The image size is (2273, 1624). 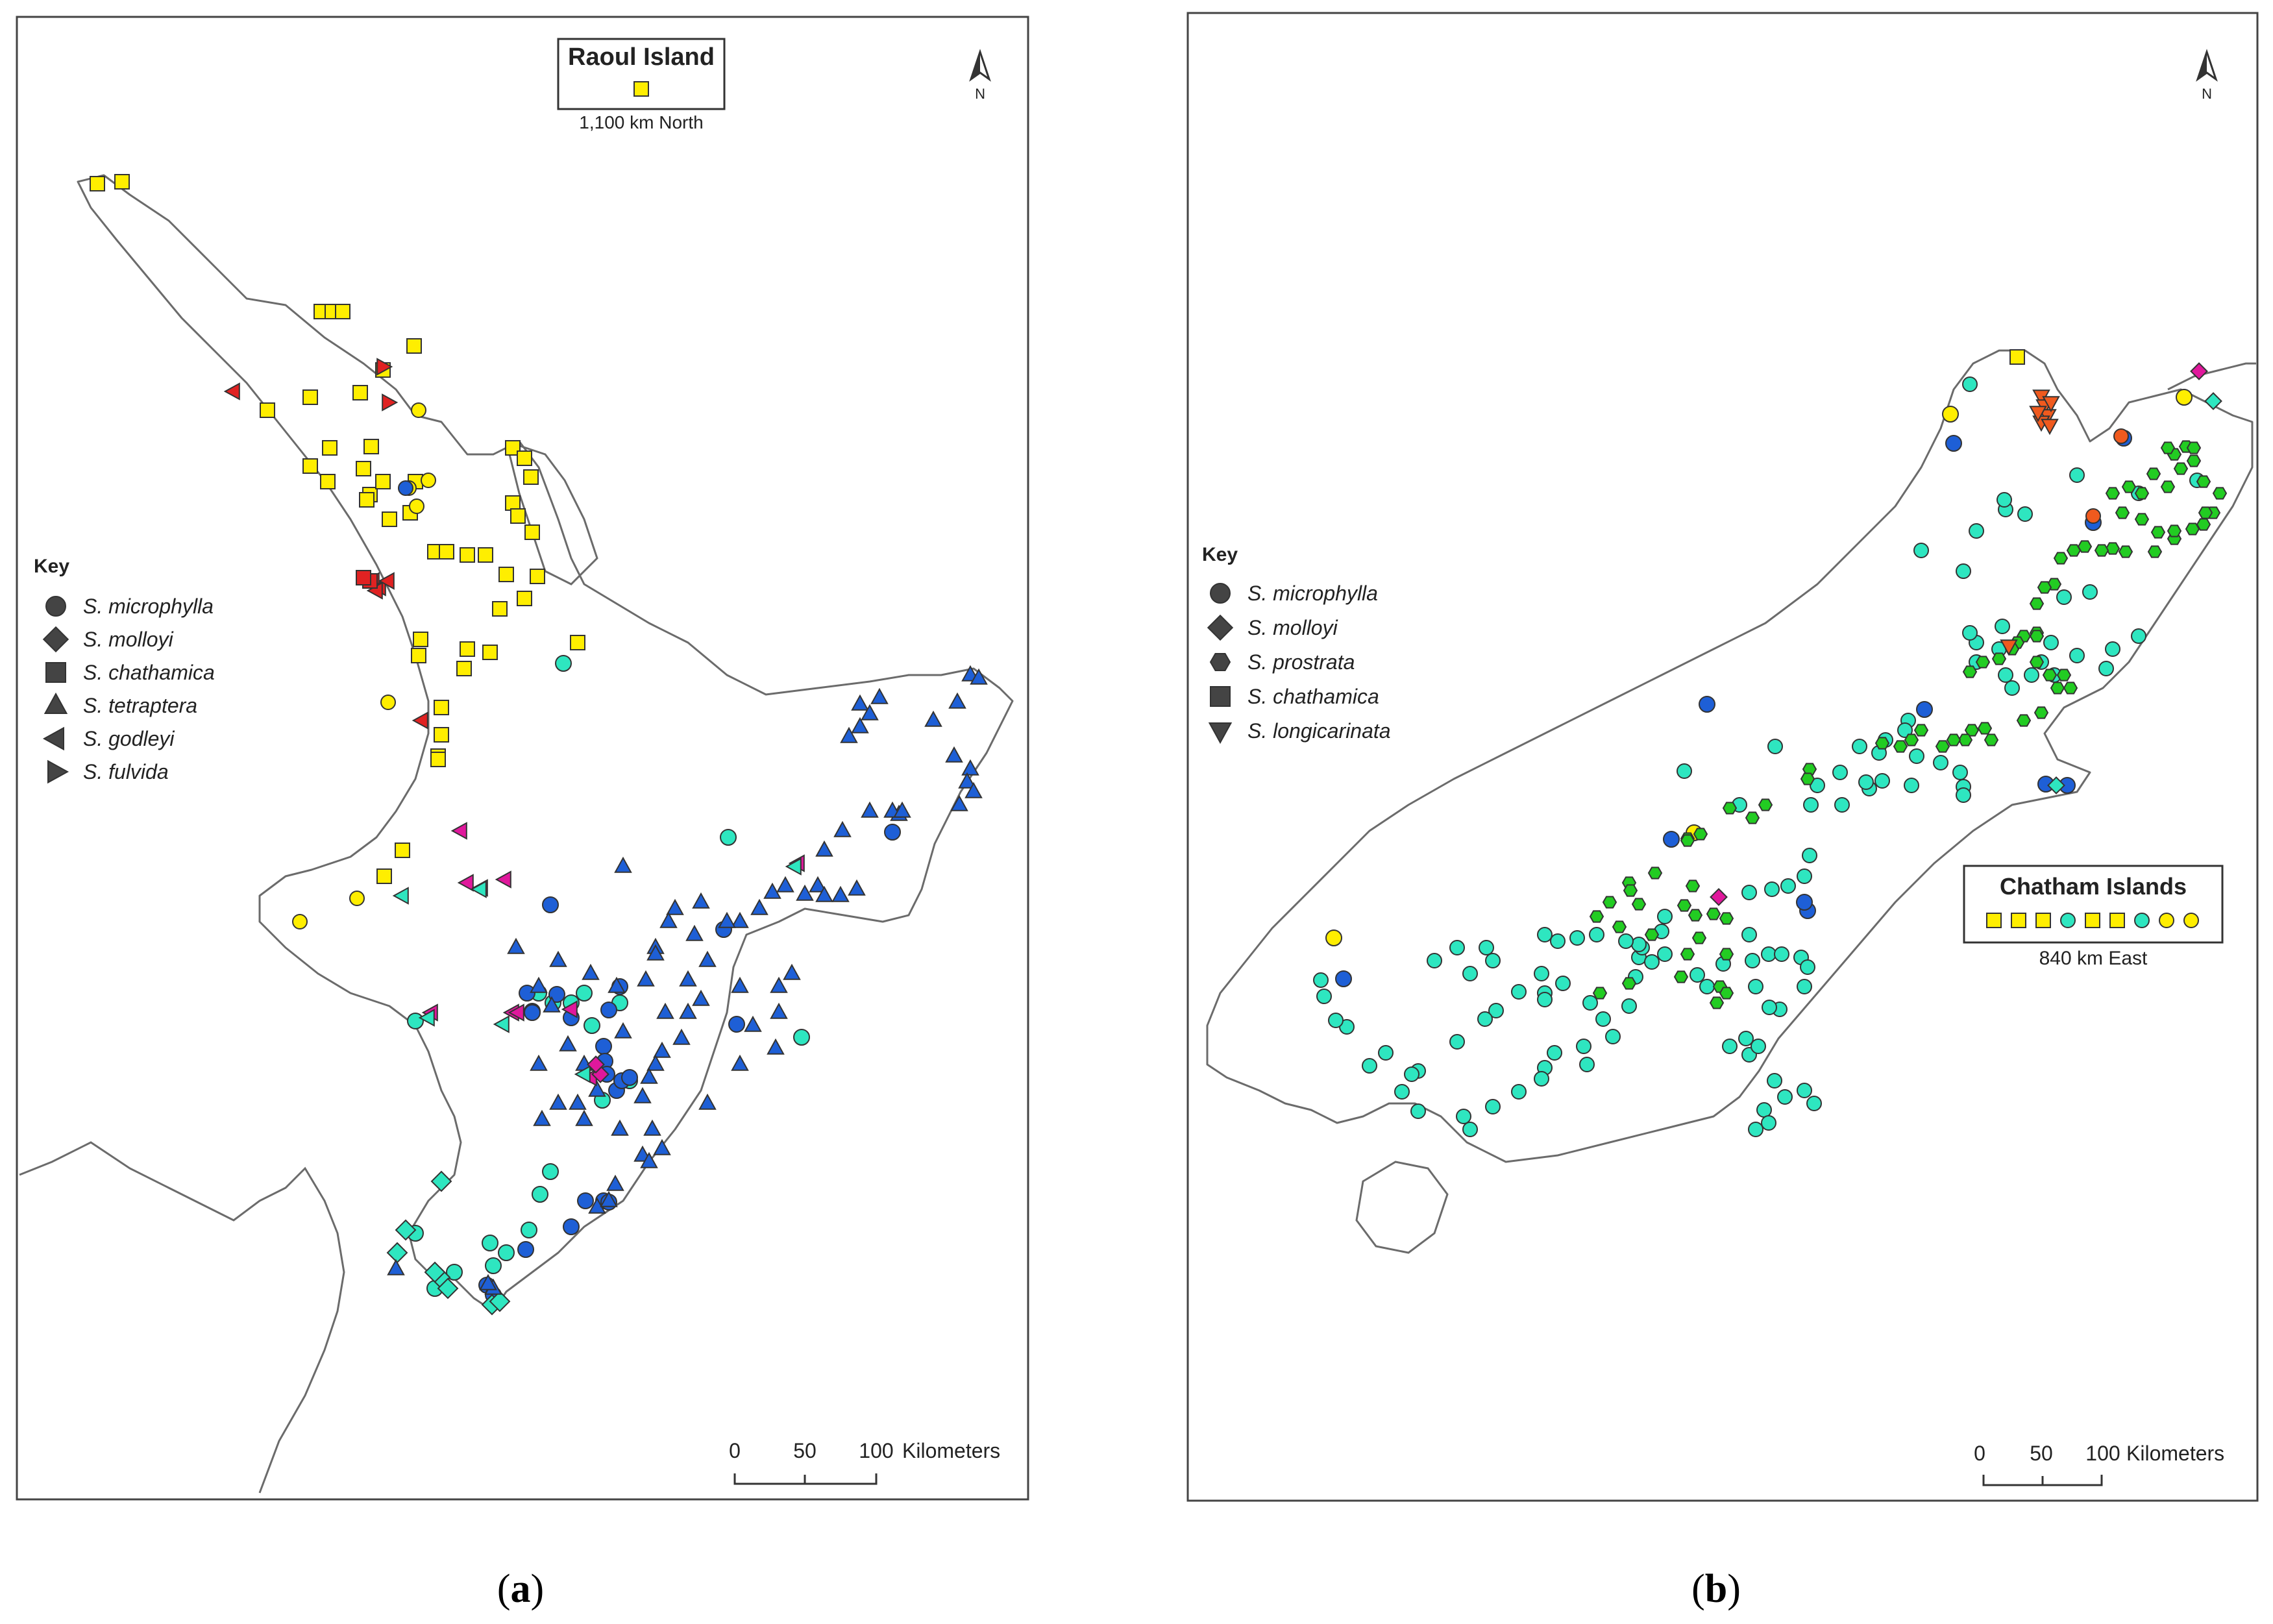 What do you see at coordinates (55, 672) in the screenshot?
I see `key-square-icon` at bounding box center [55, 672].